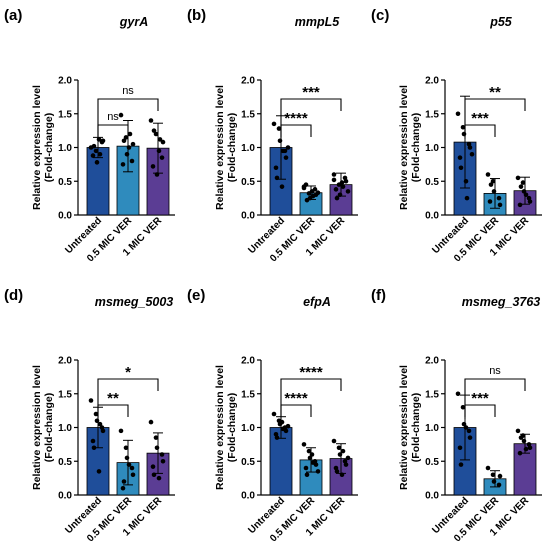  What do you see at coordinates (495, 92) in the screenshot?
I see `significance-label: **` at bounding box center [495, 92].